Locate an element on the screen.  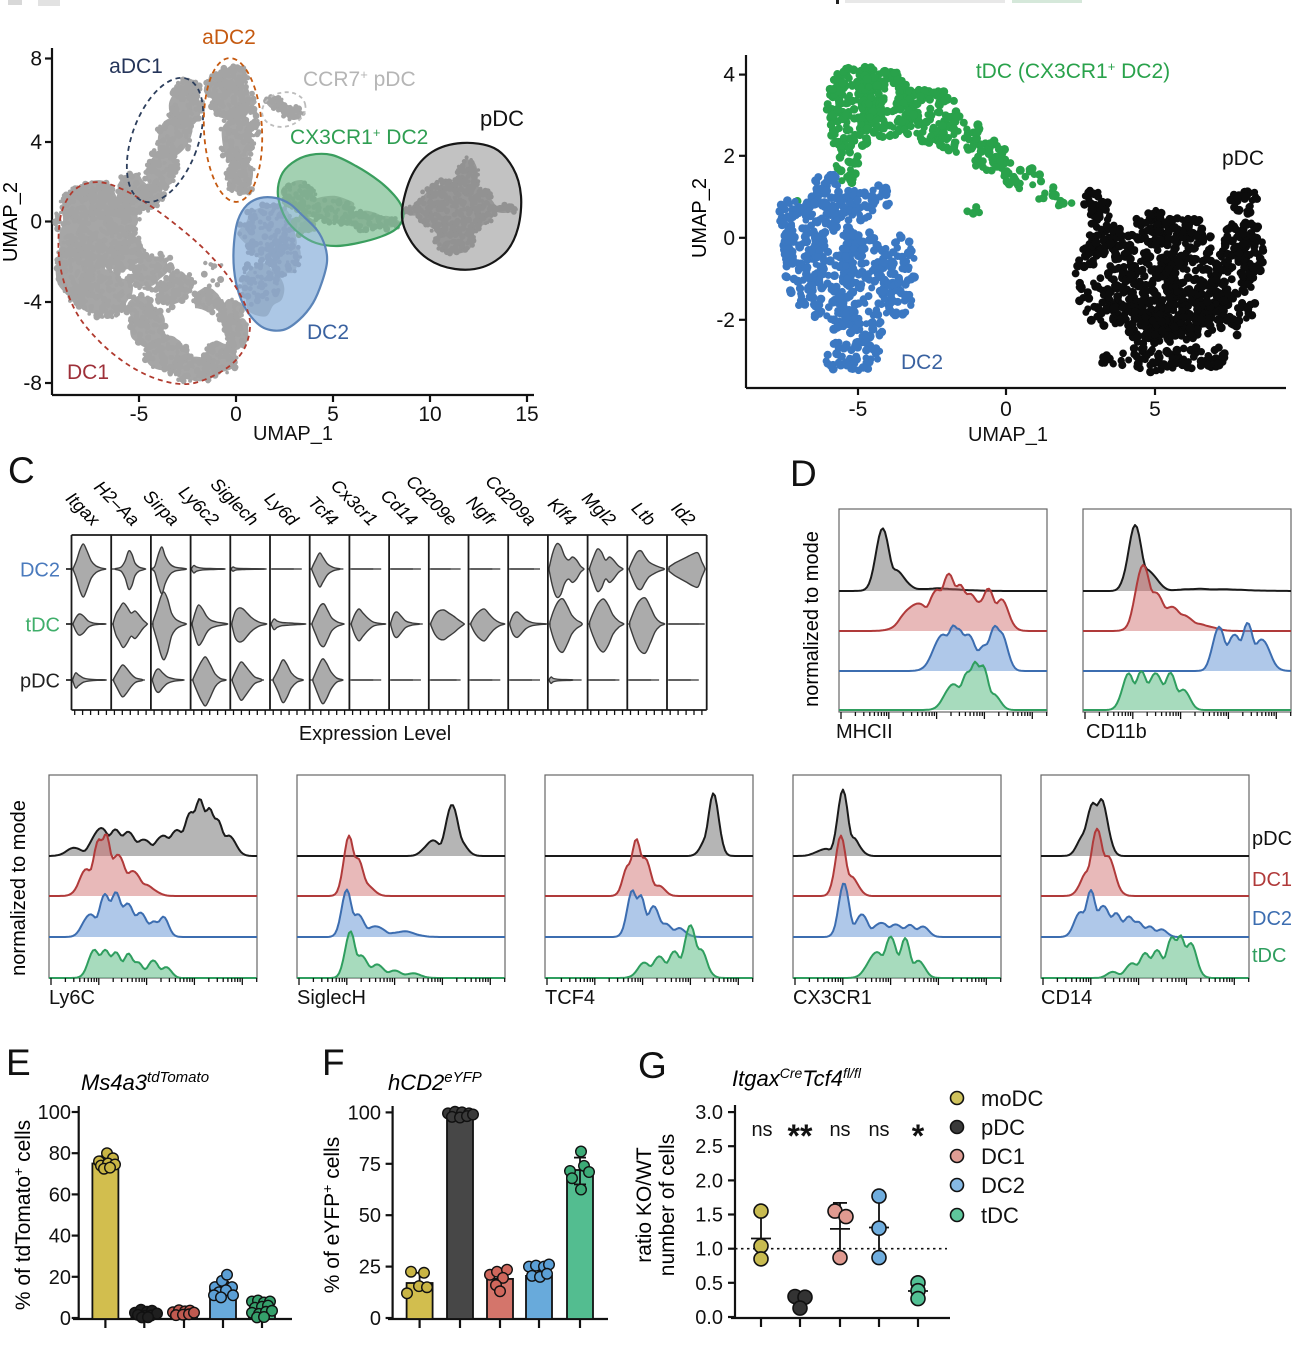
svg-text: CCR7+ pDC is located at coordinates (359, 79).